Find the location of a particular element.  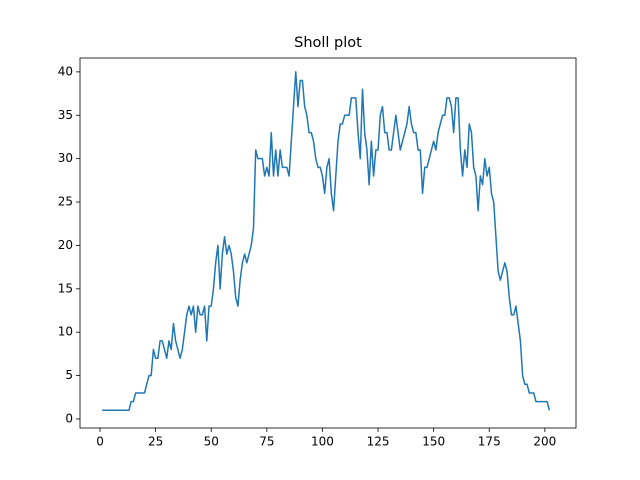

x-tick-label: 50 is located at coordinates (211, 442).